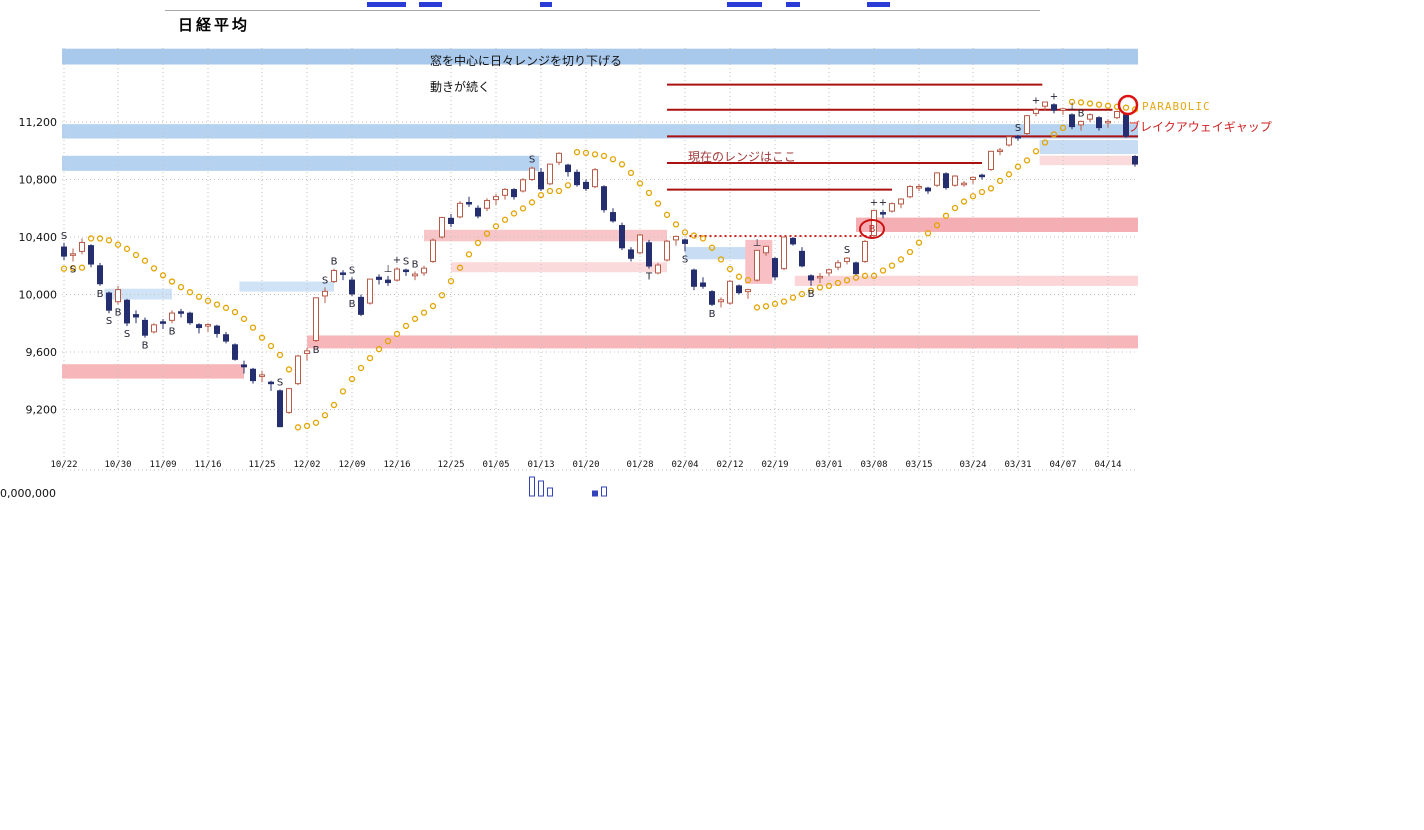  I want to click on y-tick-label: 11,200, so click(38, 122).